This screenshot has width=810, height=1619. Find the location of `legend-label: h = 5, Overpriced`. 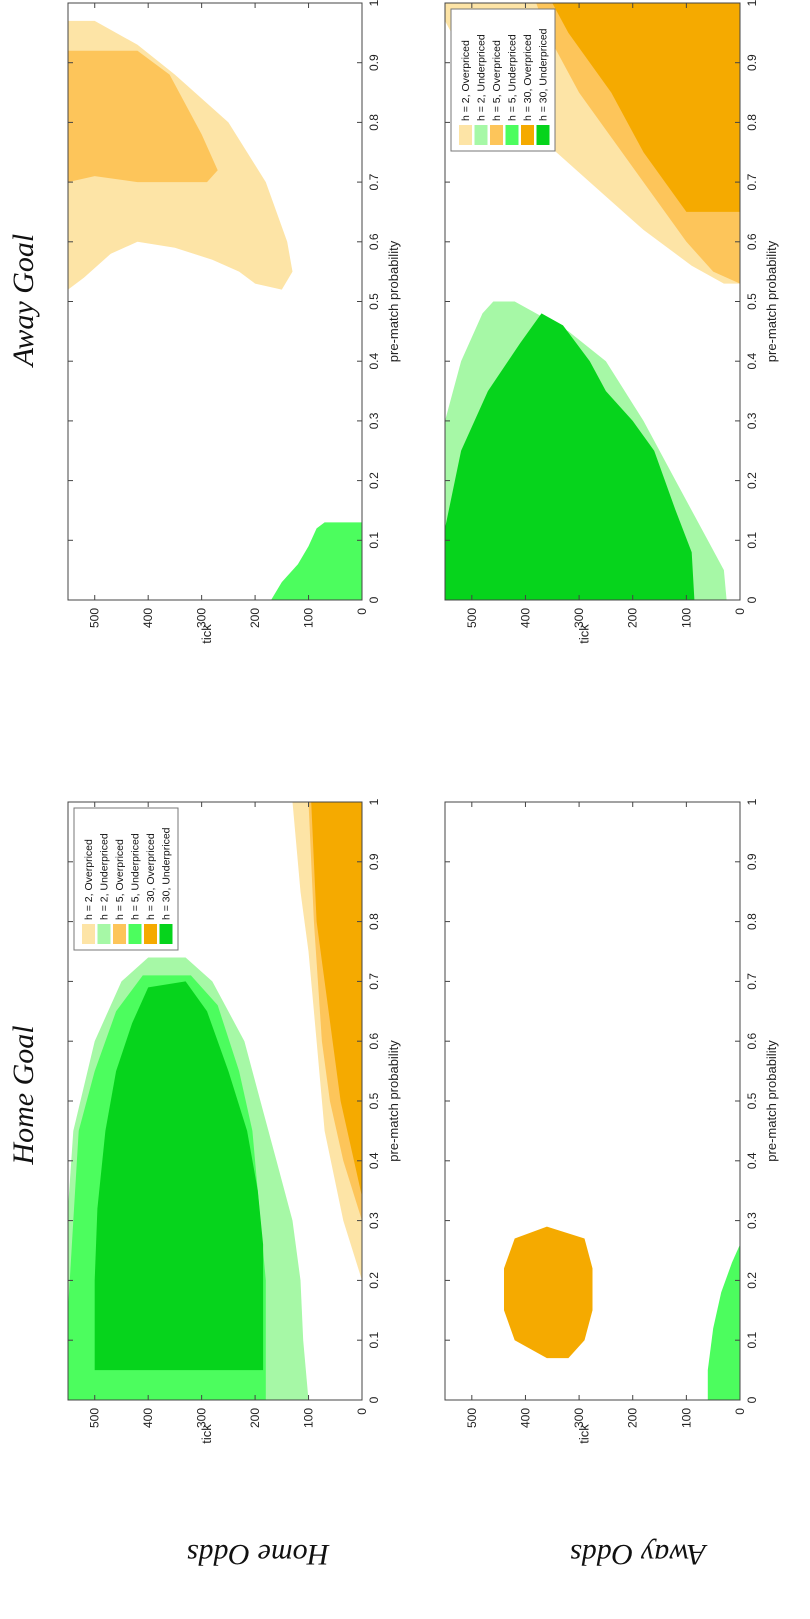

legend-label: h = 5, Overpriced is located at coordinates (497, 80).